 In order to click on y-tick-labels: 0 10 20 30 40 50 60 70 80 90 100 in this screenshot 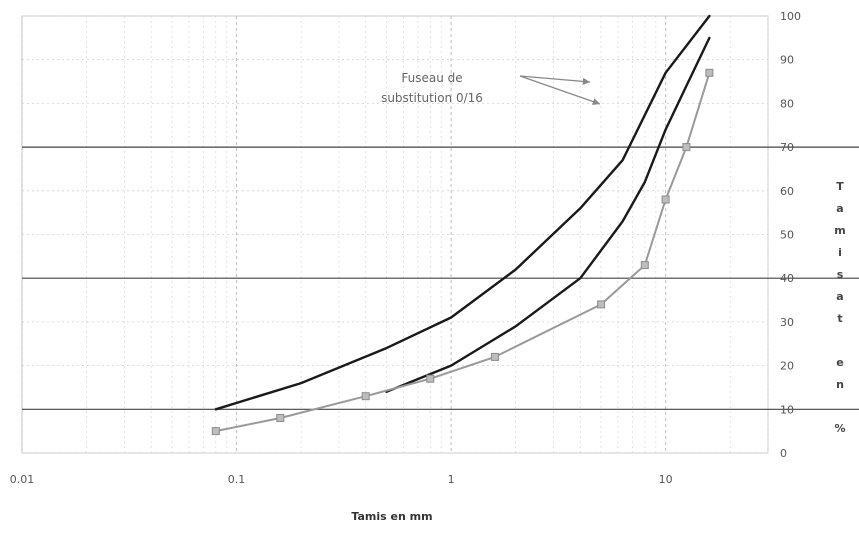, I will do `click(790, 235)`.